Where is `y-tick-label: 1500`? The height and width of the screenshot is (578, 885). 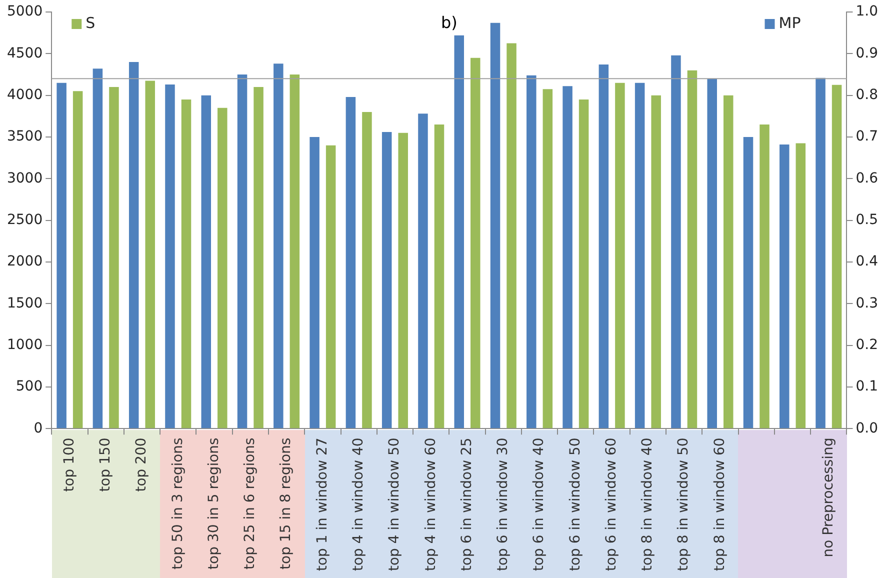 y-tick-label: 1500 is located at coordinates (24, 303).